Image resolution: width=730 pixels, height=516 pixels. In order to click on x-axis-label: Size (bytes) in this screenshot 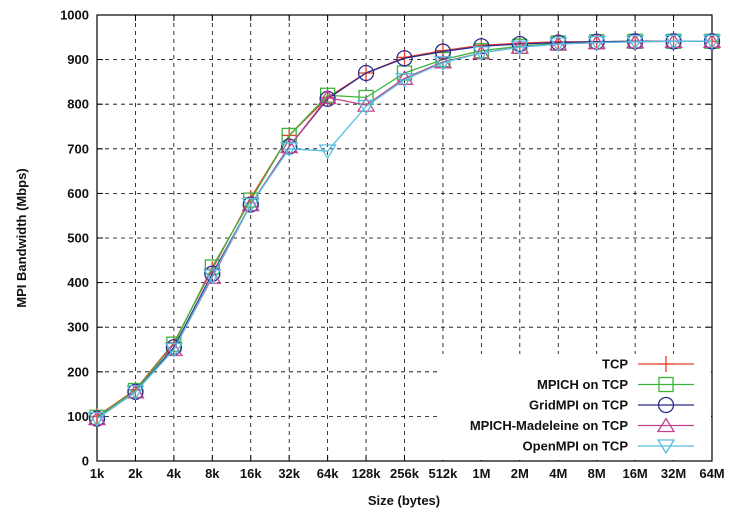, I will do `click(404, 500)`.